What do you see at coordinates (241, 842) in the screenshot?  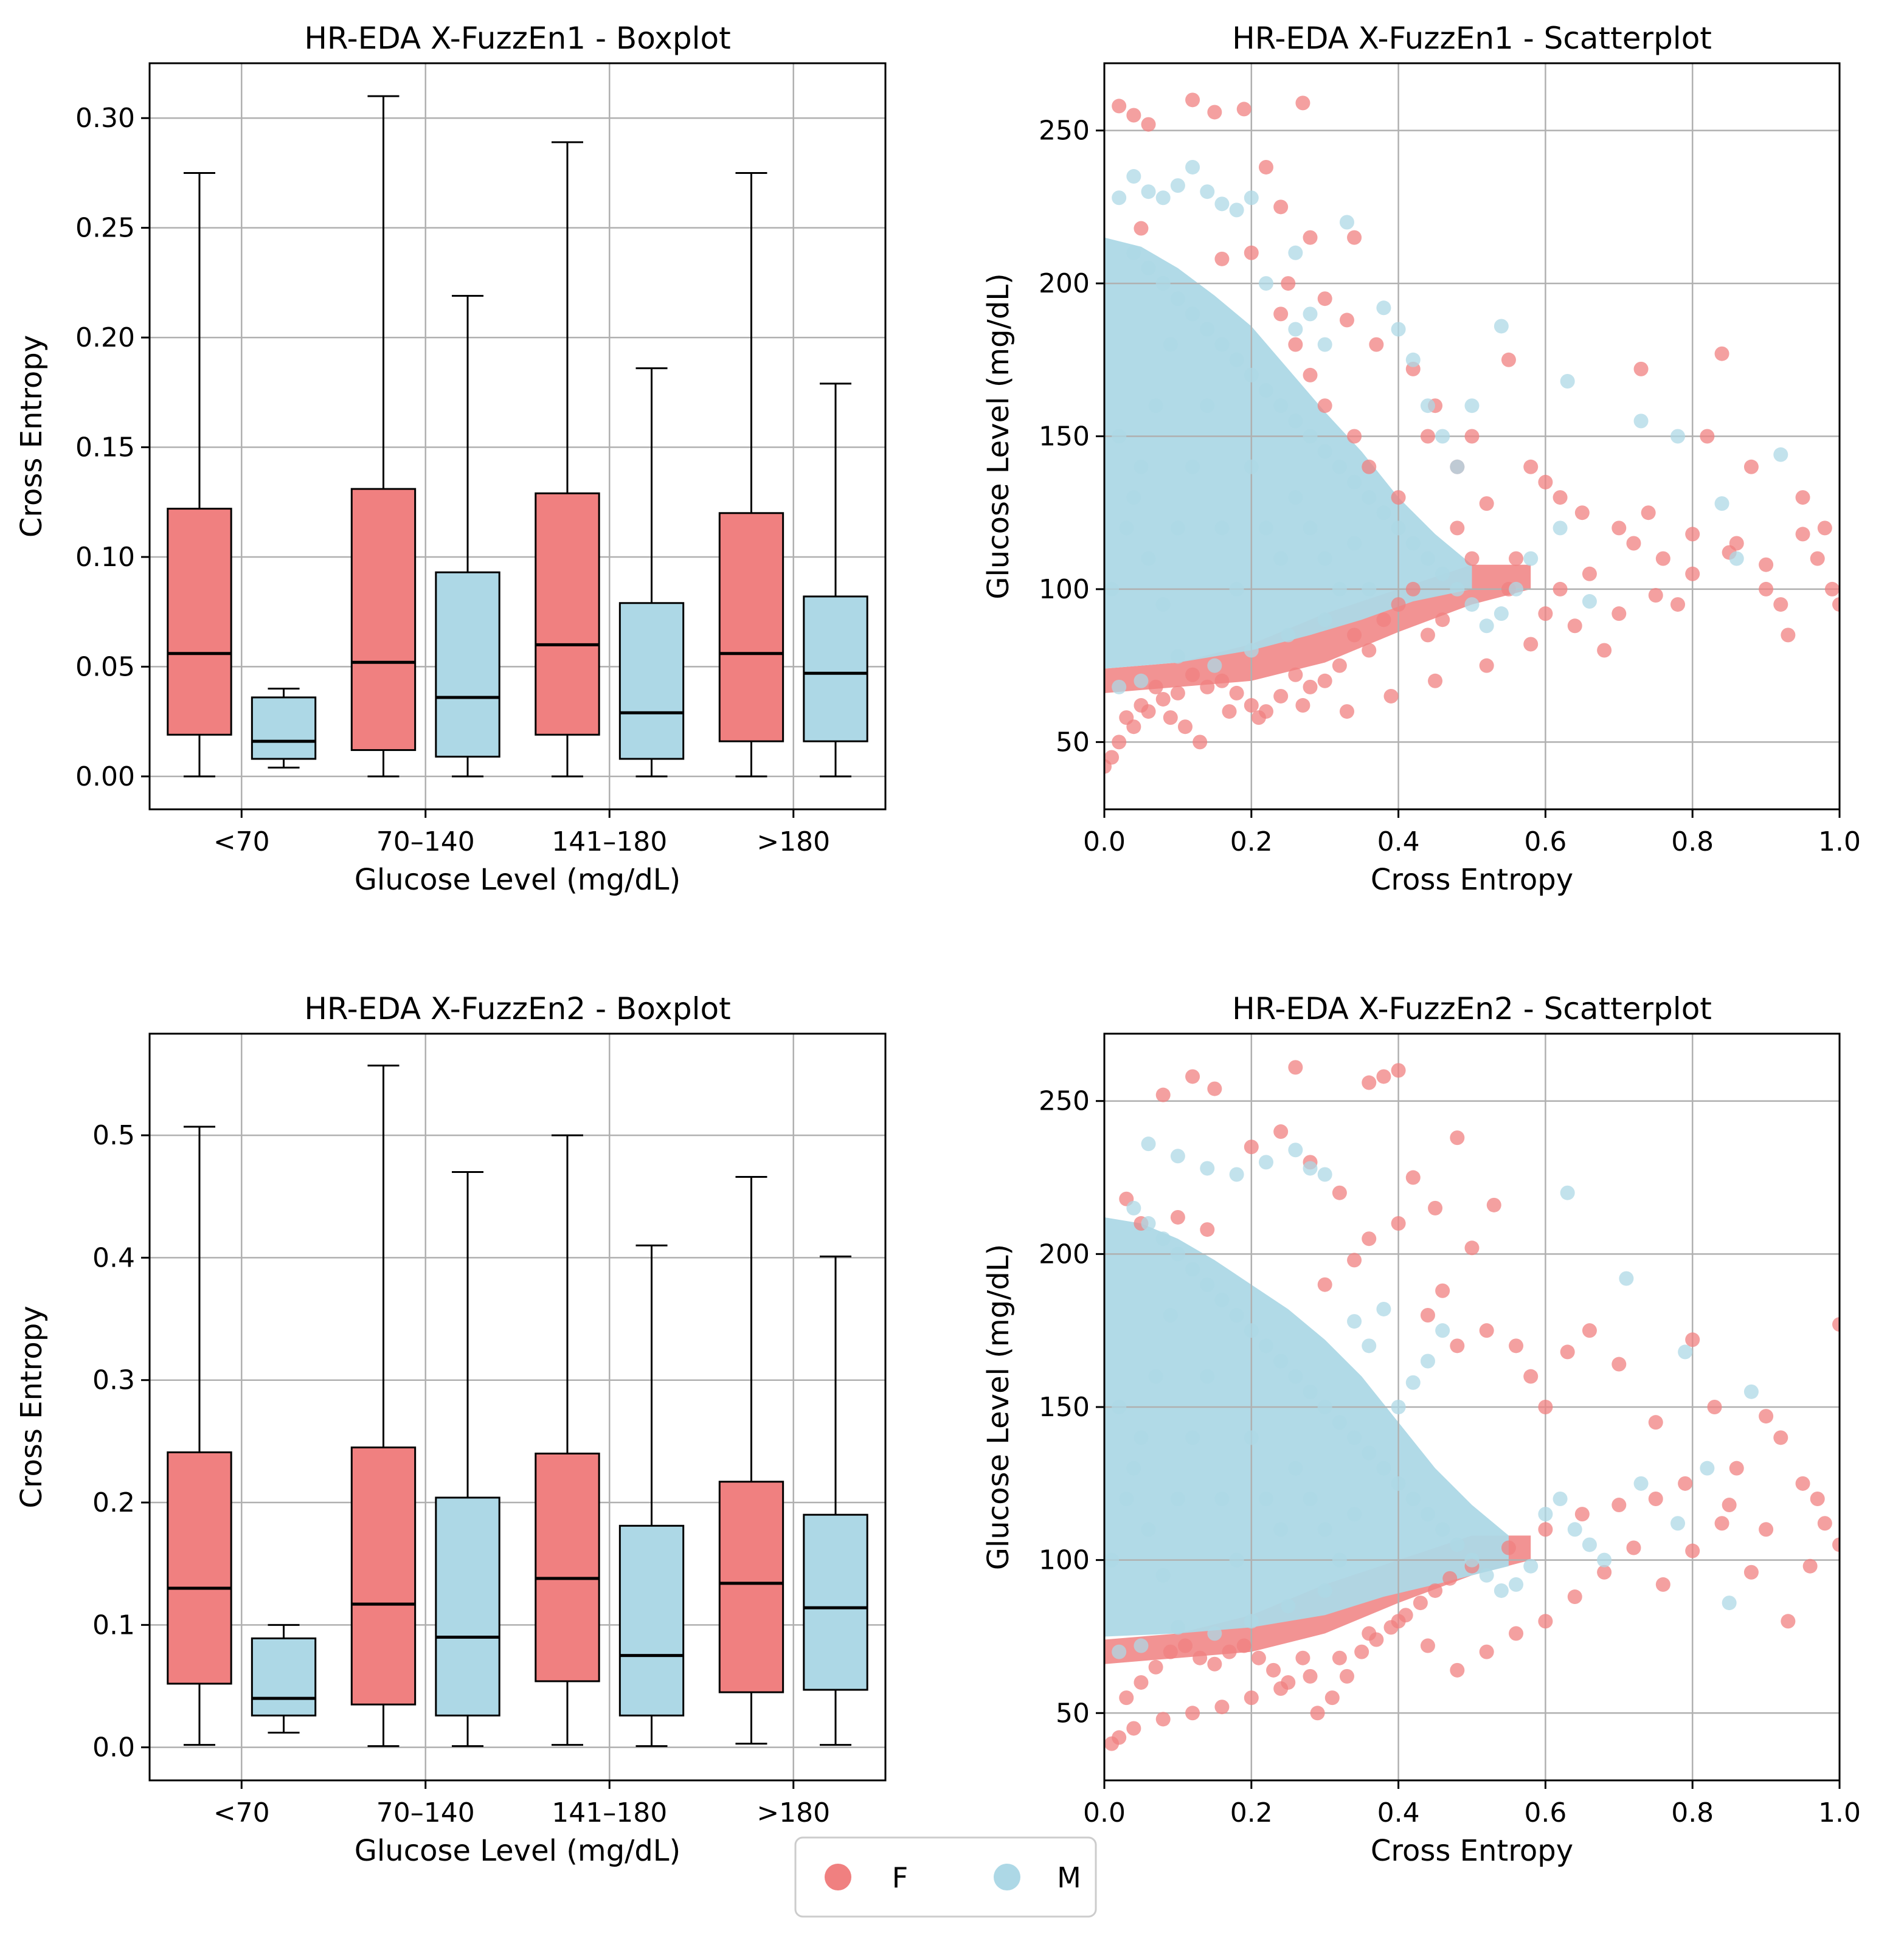 I see `x-tick-label: <70` at bounding box center [241, 842].